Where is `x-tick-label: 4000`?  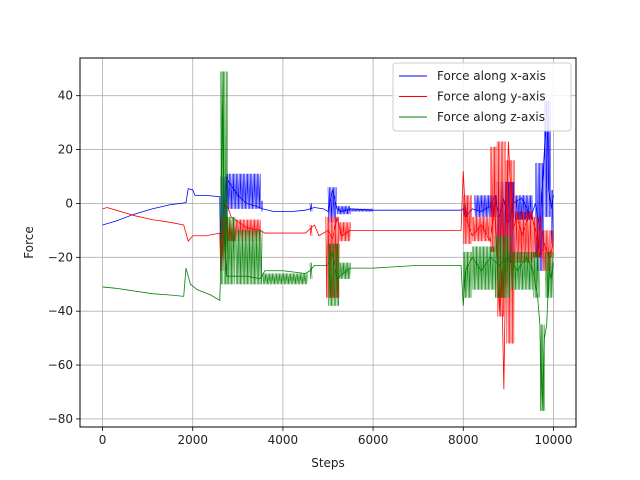
x-tick-label: 4000 is located at coordinates (283, 440).